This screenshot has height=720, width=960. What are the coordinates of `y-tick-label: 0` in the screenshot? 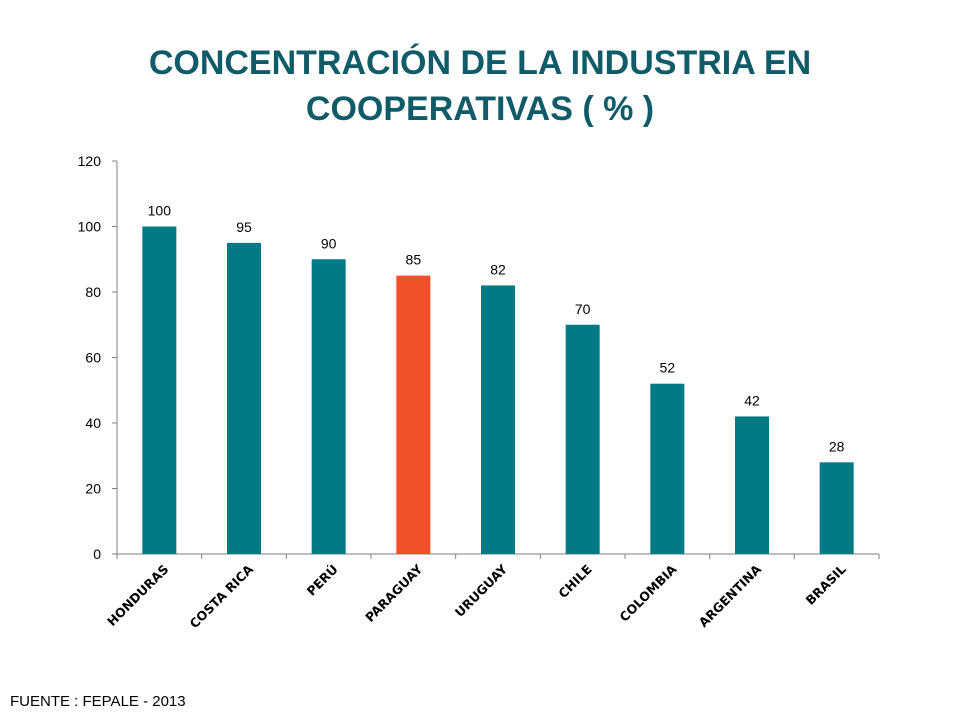 It's located at (97, 554).